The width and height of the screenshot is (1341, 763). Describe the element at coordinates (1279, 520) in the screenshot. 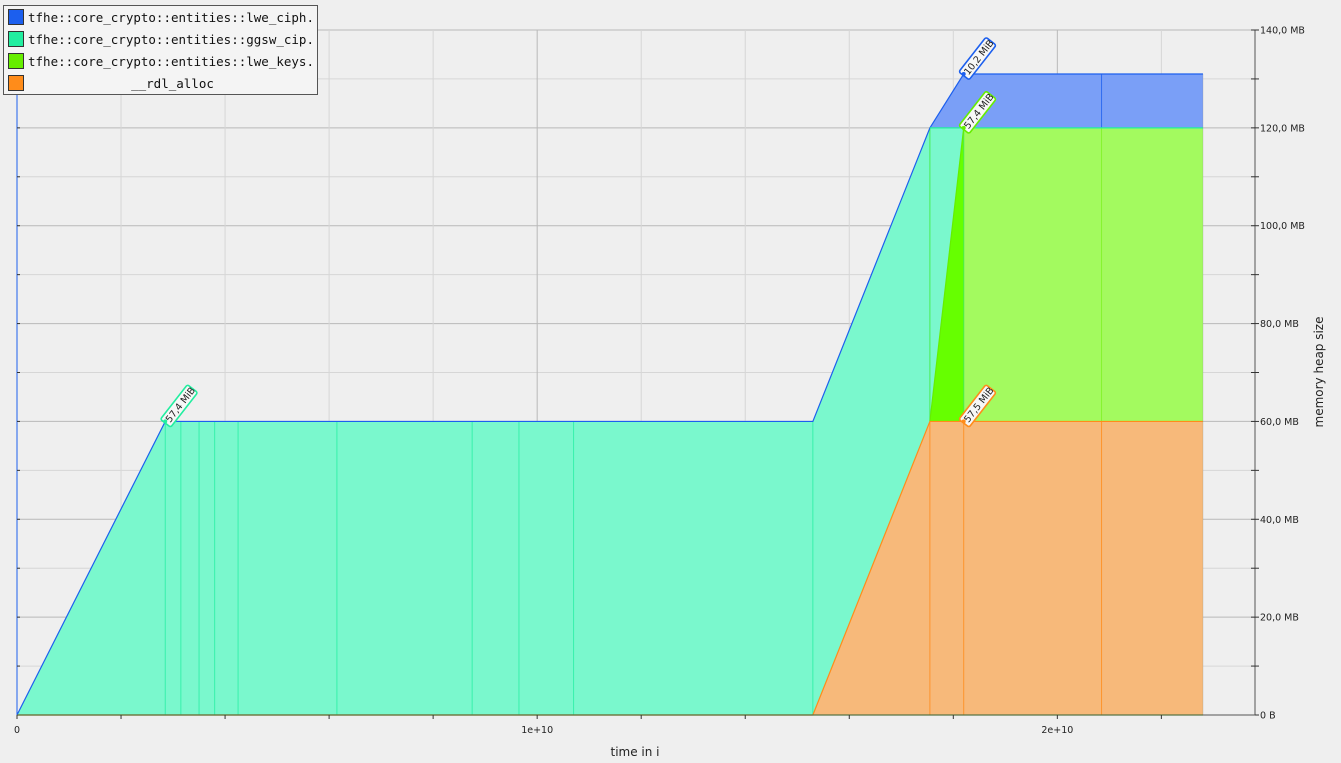

I see `y-tick-label: 40,0 MB` at that location.